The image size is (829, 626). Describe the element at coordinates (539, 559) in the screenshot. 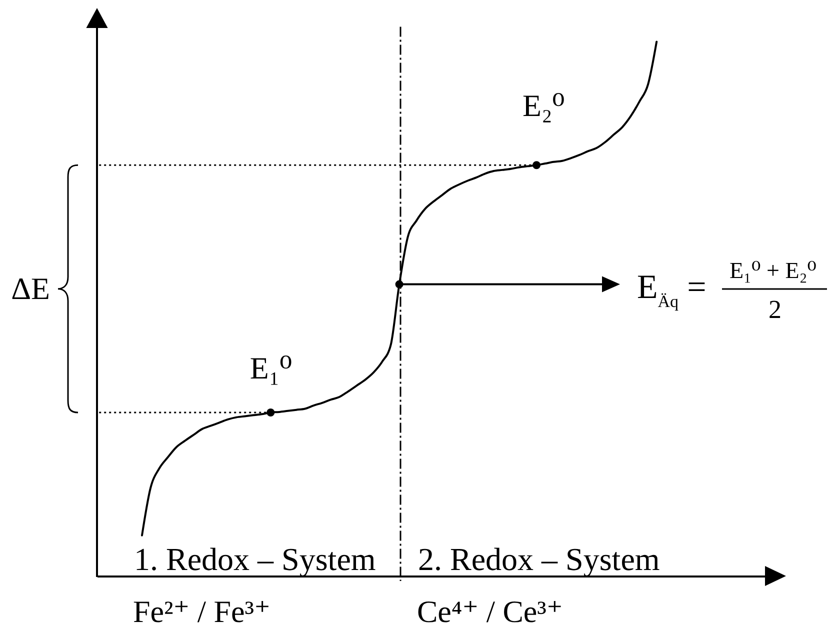

I see `annotation: 2. Redox – System` at that location.